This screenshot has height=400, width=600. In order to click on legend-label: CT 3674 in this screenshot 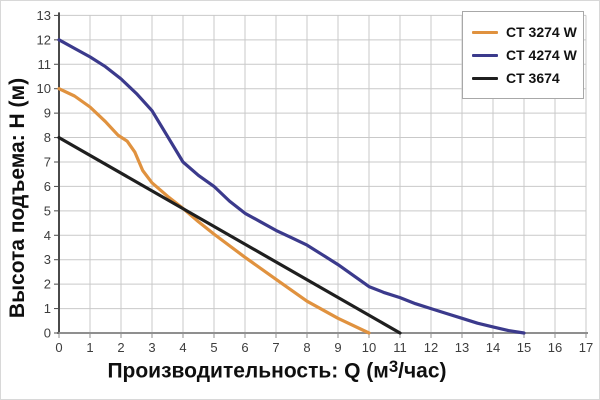, I will do `click(533, 78)`.